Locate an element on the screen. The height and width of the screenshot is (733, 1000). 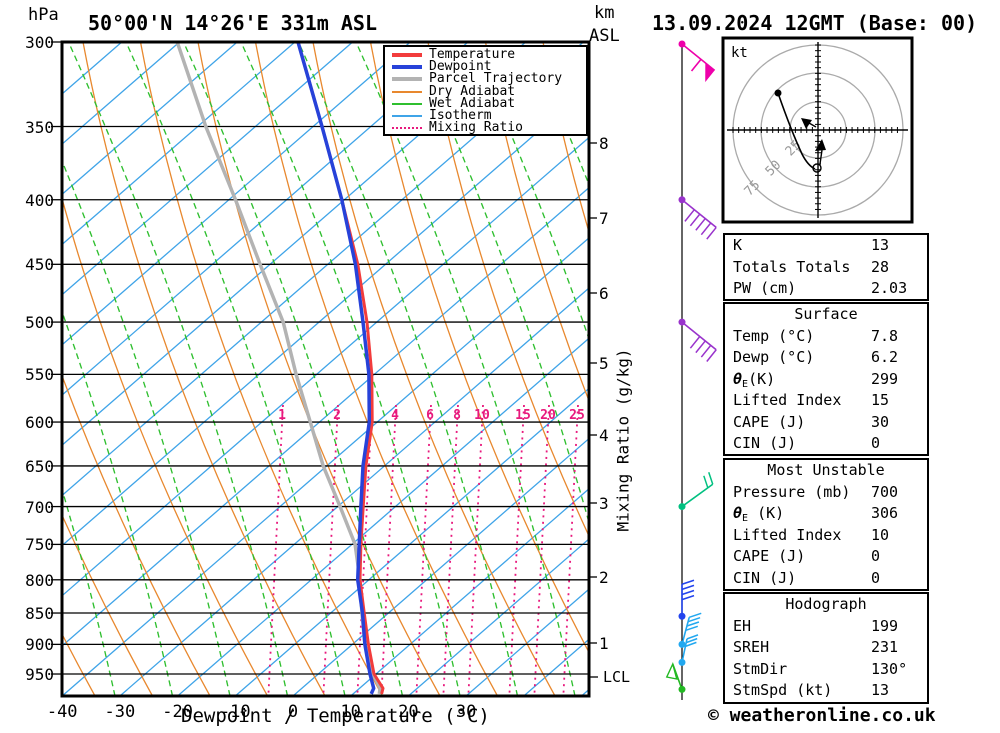
svg-text: 25 is located at coordinates (577, 415).